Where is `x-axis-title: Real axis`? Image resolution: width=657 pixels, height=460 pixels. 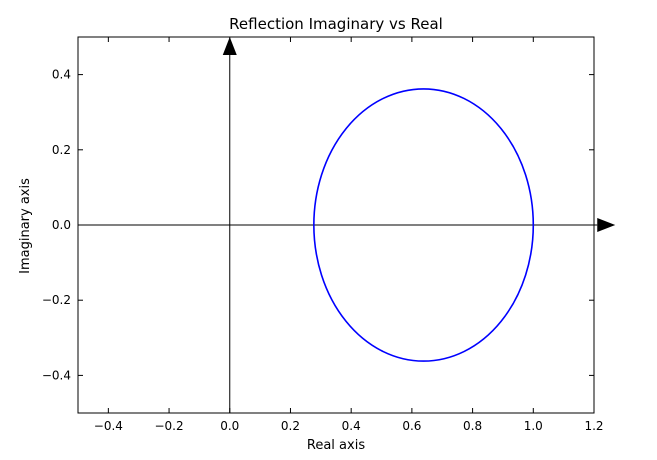
x-axis-title: Real axis is located at coordinates (336, 445).